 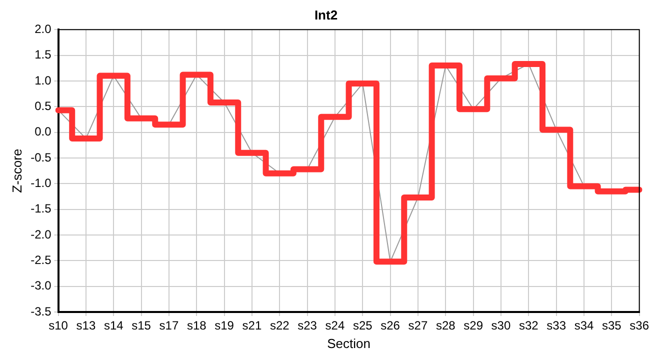 I want to click on x-tick-label: s22, so click(x=280, y=325).